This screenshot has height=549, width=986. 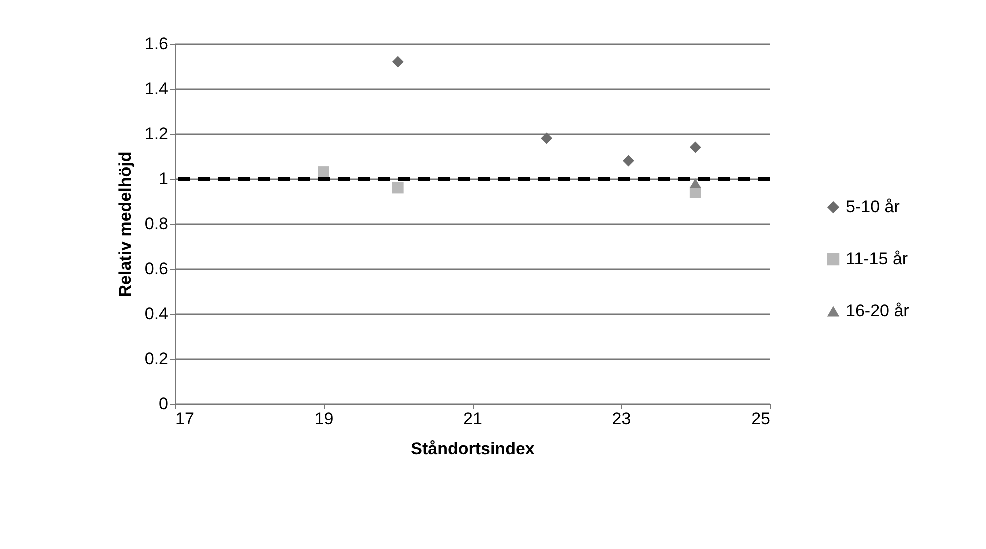 I want to click on x-tick-label: 25, so click(x=761, y=419).